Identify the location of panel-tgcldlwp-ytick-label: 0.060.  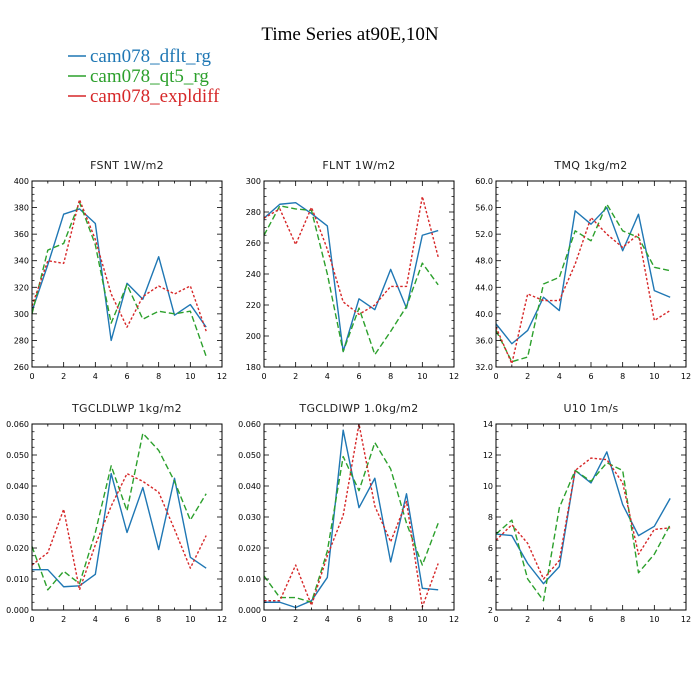
(17, 424).